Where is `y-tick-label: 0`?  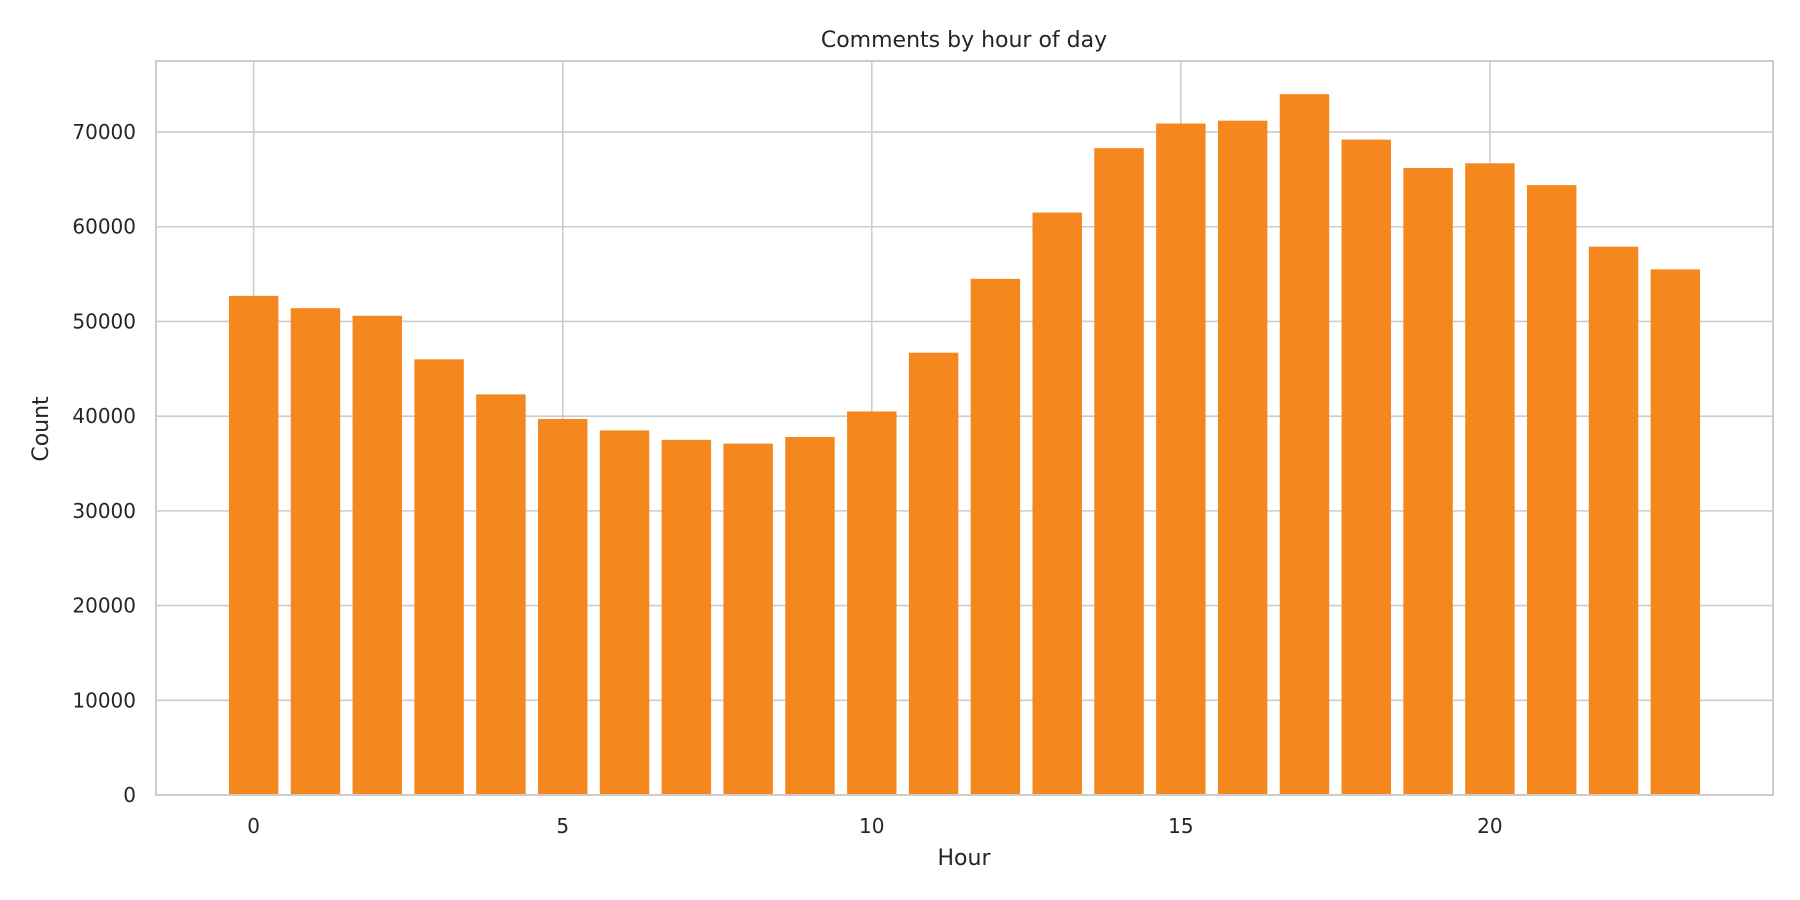 y-tick-label: 0 is located at coordinates (129, 795).